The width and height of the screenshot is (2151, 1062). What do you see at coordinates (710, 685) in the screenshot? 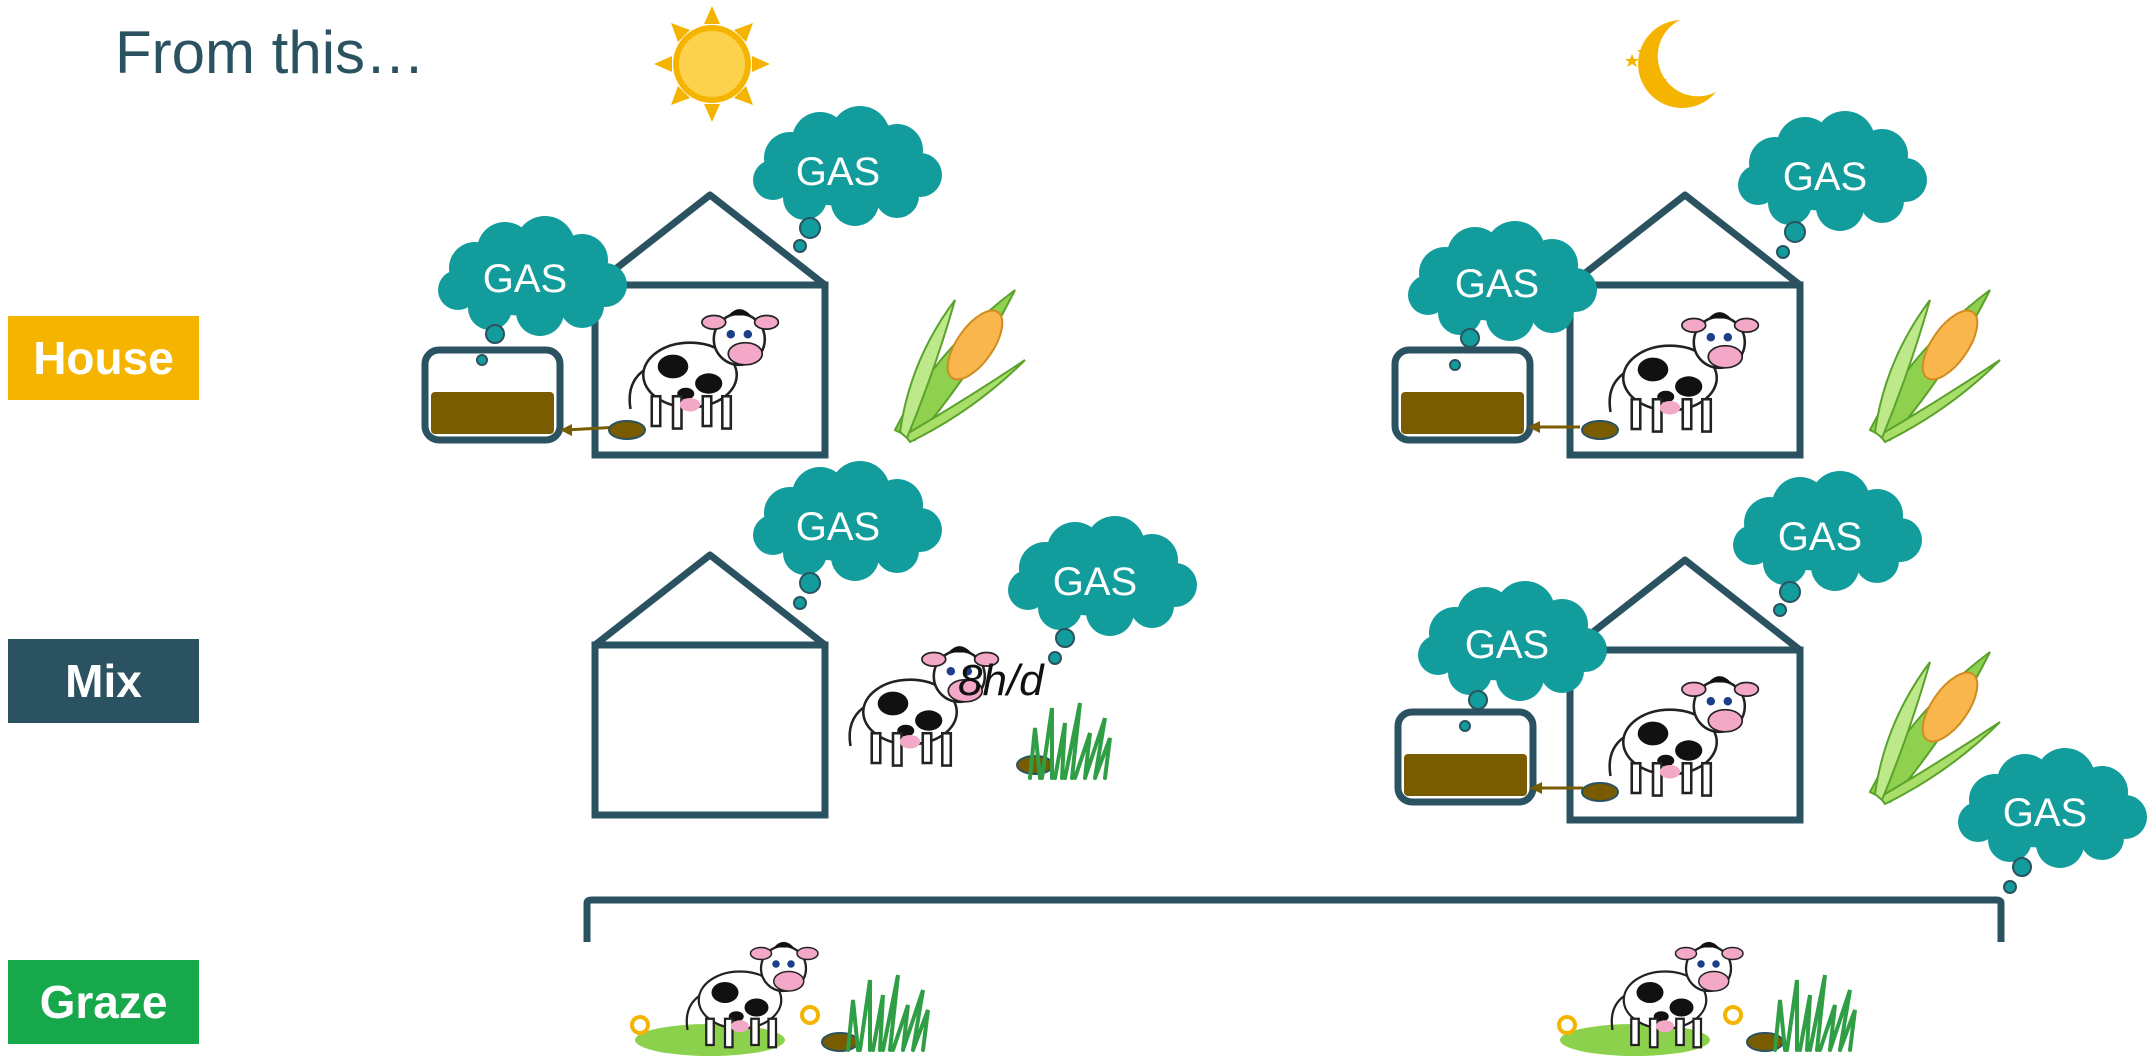
I see `barn-icon` at bounding box center [710, 685].